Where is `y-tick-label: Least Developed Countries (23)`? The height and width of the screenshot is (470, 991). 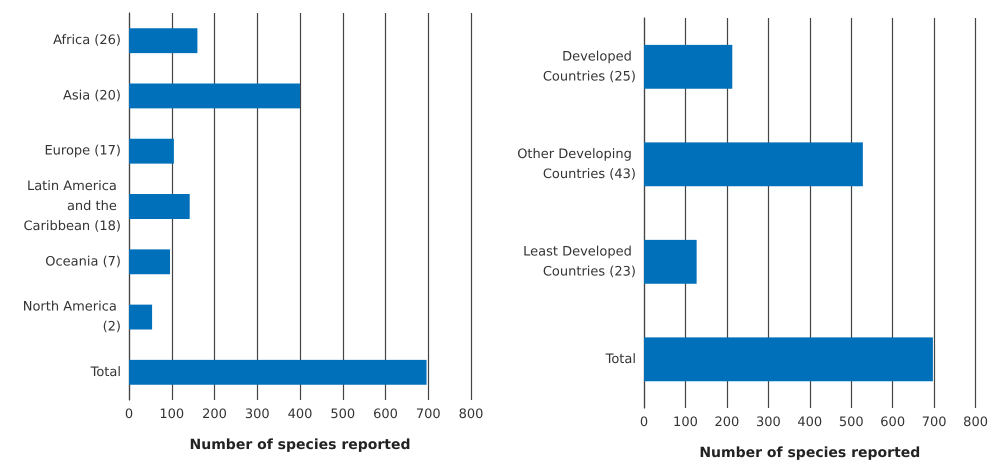 y-tick-label: Least Developed Countries (23) is located at coordinates (579, 262).